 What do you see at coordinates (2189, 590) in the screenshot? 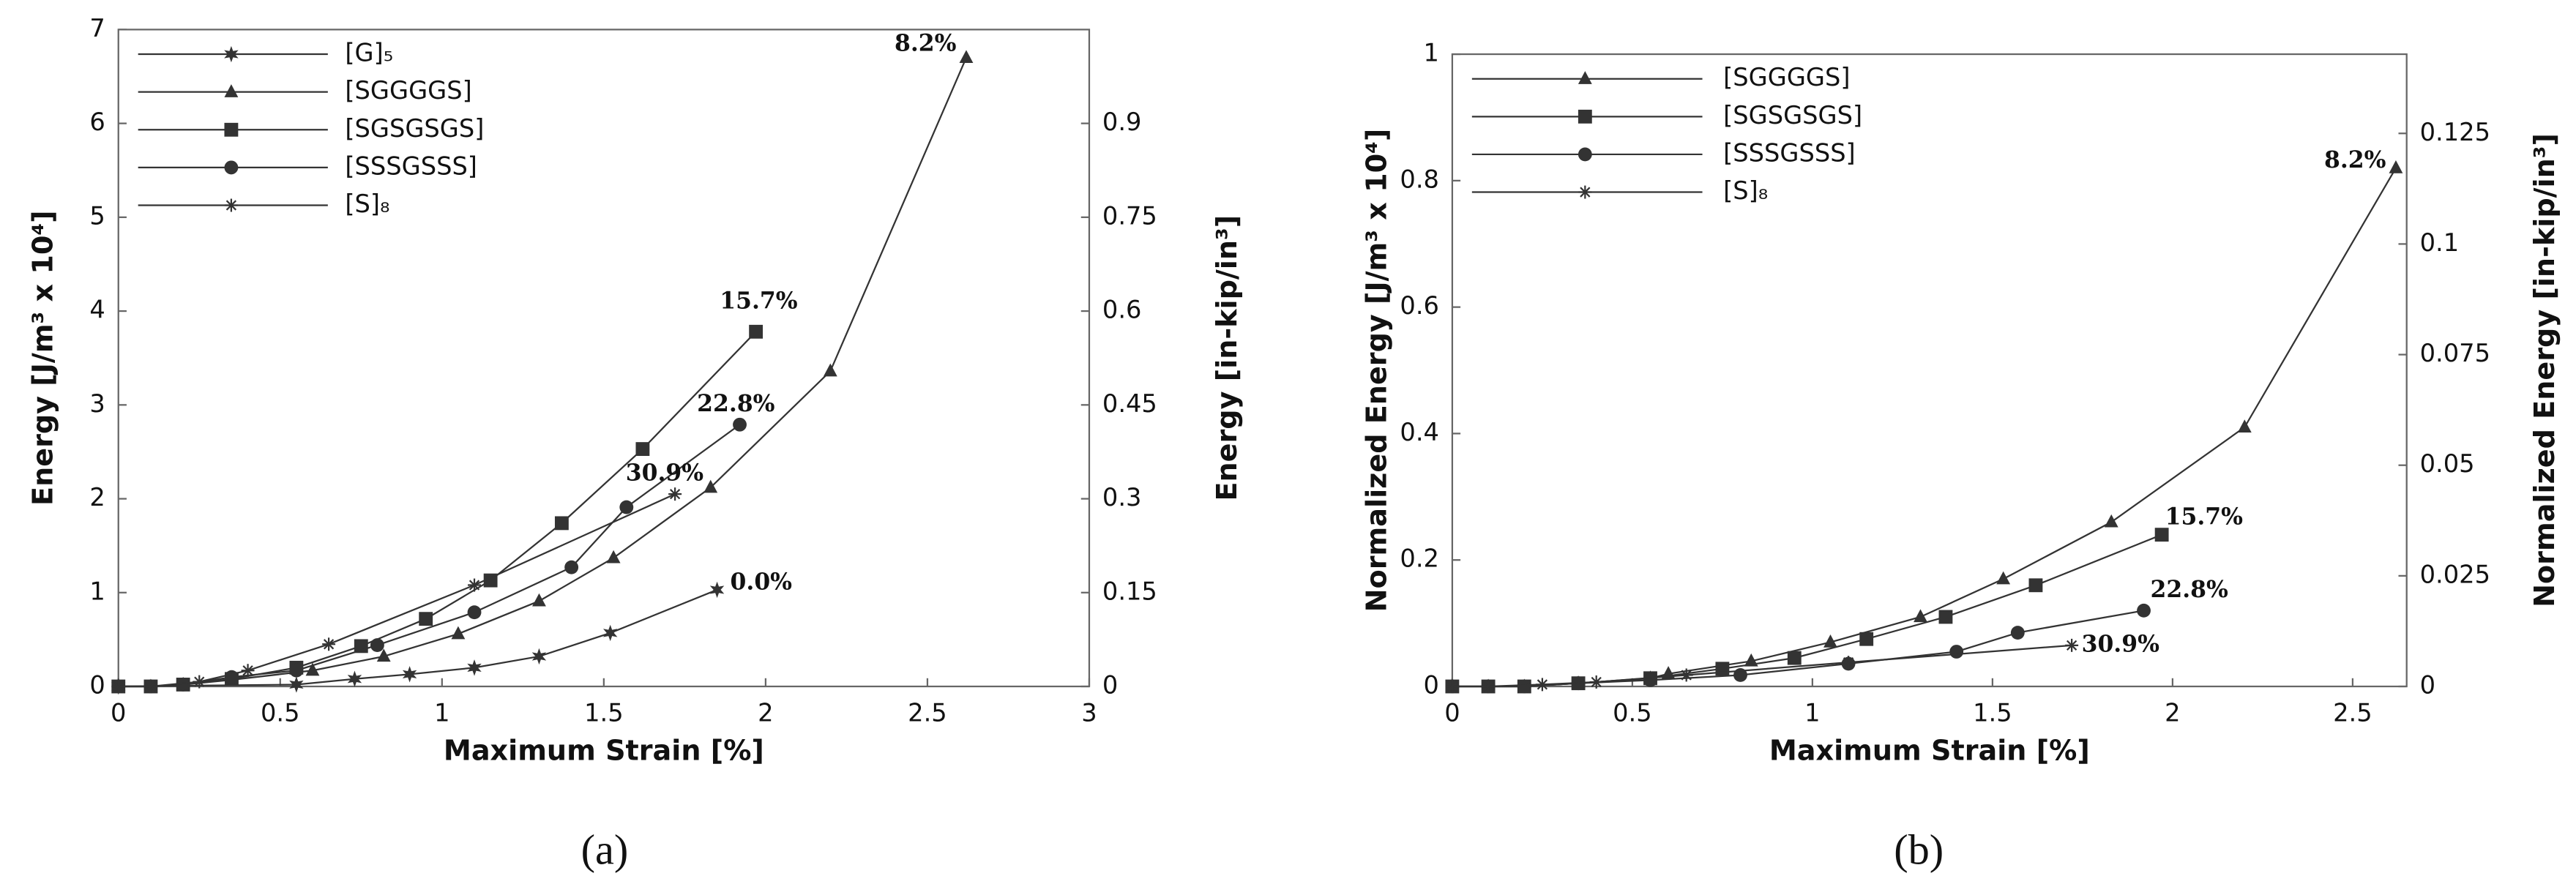
I see `point-annotation: 22.8%` at bounding box center [2189, 590].